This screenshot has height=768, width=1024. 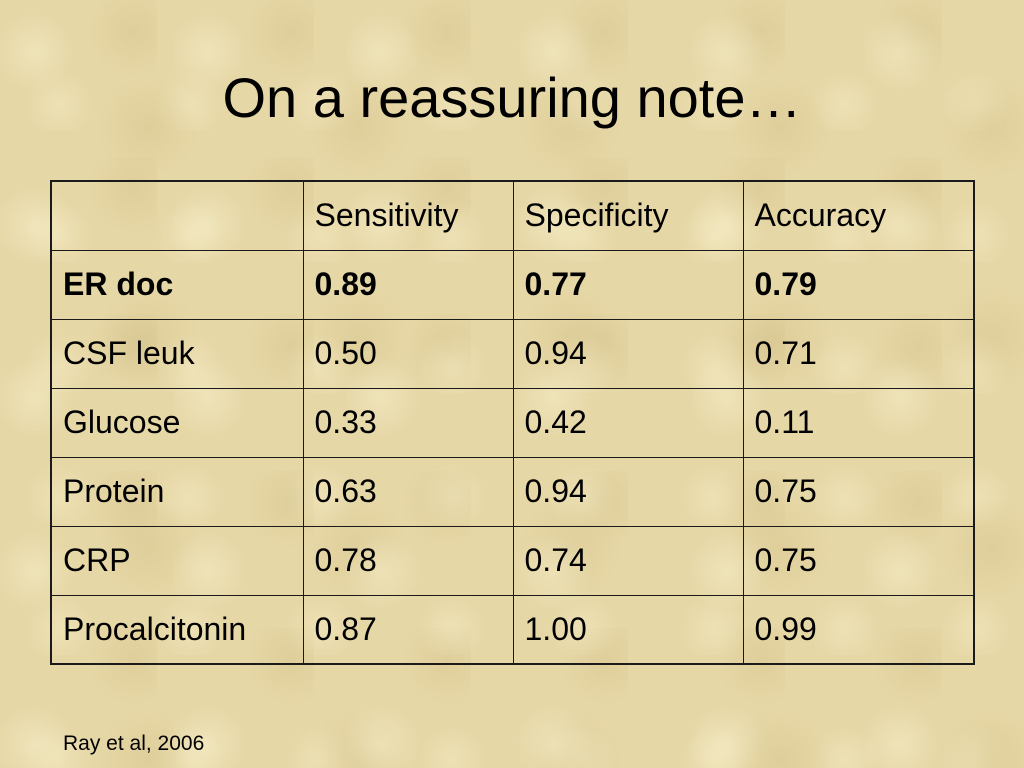 I want to click on header-row: Sensitivity Specificity Accuracy, so click(x=512, y=215).